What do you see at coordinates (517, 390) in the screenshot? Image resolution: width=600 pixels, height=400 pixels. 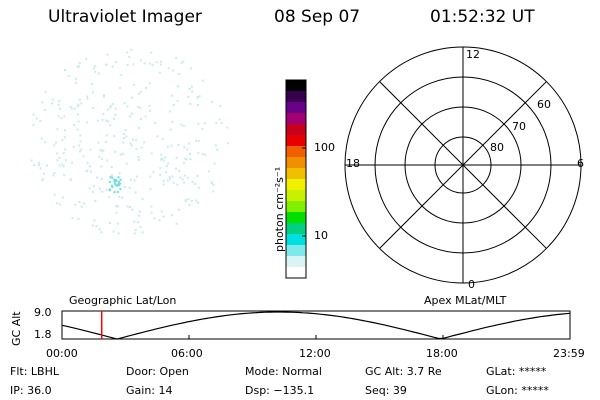 I see `glon-field: GLon: *****` at bounding box center [517, 390].